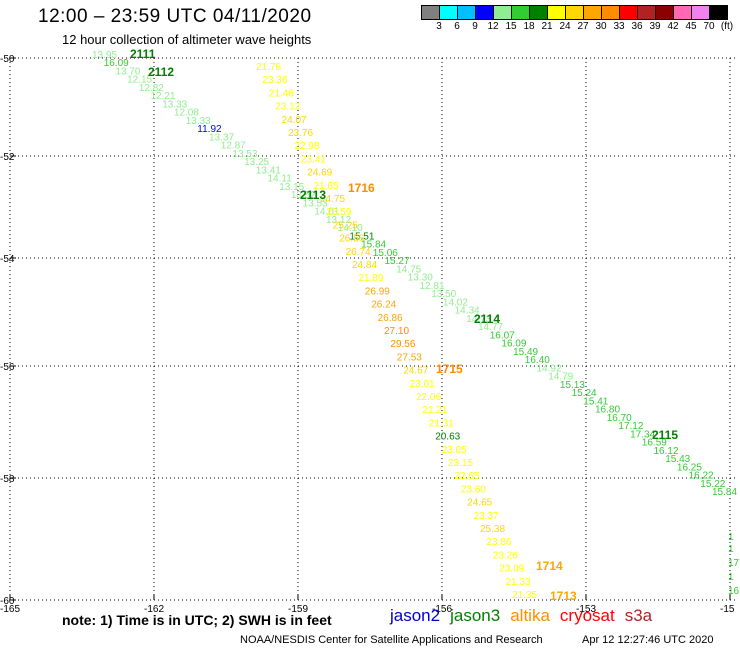  What do you see at coordinates (415, 371) in the screenshot?
I see `altika-swh-value: 24.67` at bounding box center [415, 371].